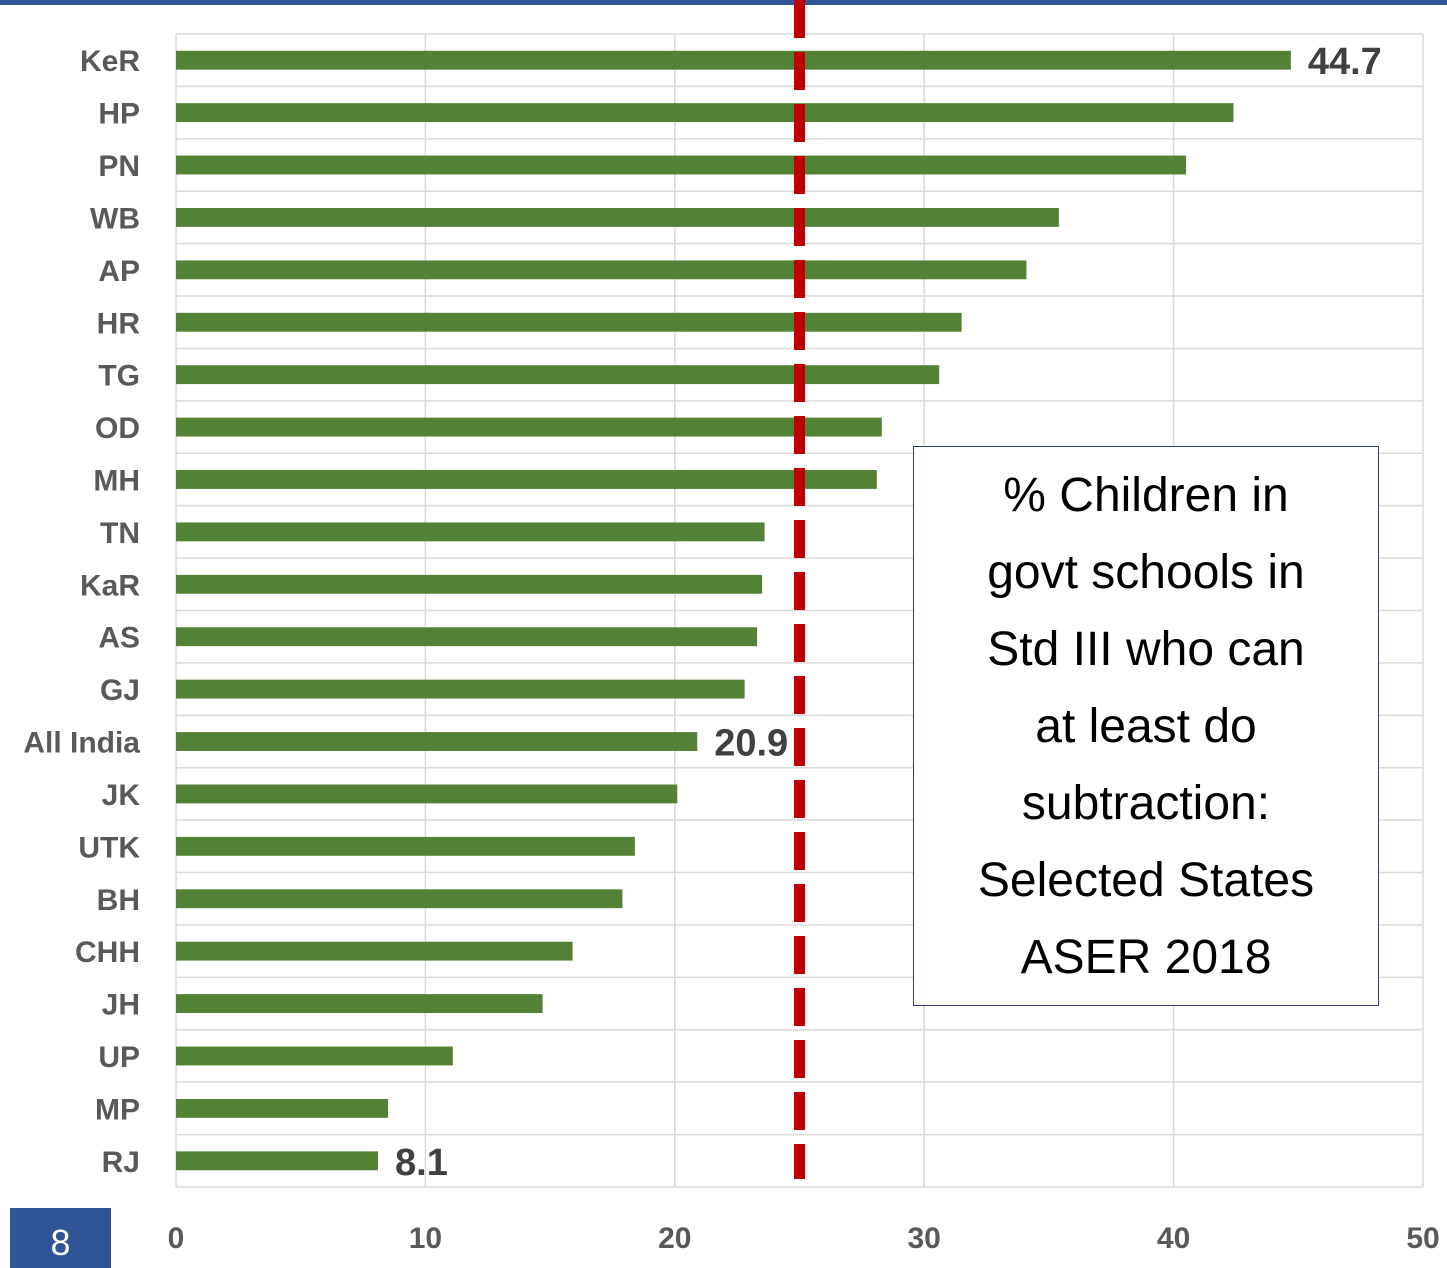 This screenshot has width=1447, height=1268. What do you see at coordinates (1146, 495) in the screenshot?
I see `chart-title-line: % Children in` at bounding box center [1146, 495].